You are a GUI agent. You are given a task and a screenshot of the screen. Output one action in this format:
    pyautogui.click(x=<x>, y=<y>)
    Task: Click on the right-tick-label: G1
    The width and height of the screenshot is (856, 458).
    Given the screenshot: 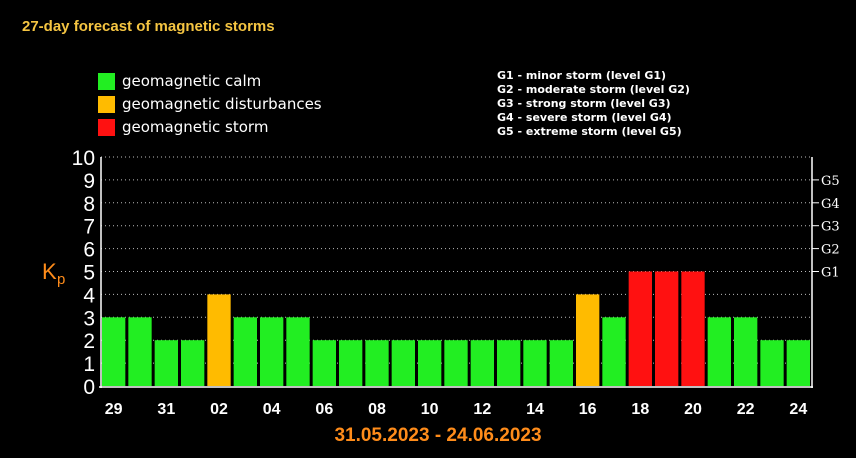 What is the action you would take?
    pyautogui.click(x=830, y=273)
    